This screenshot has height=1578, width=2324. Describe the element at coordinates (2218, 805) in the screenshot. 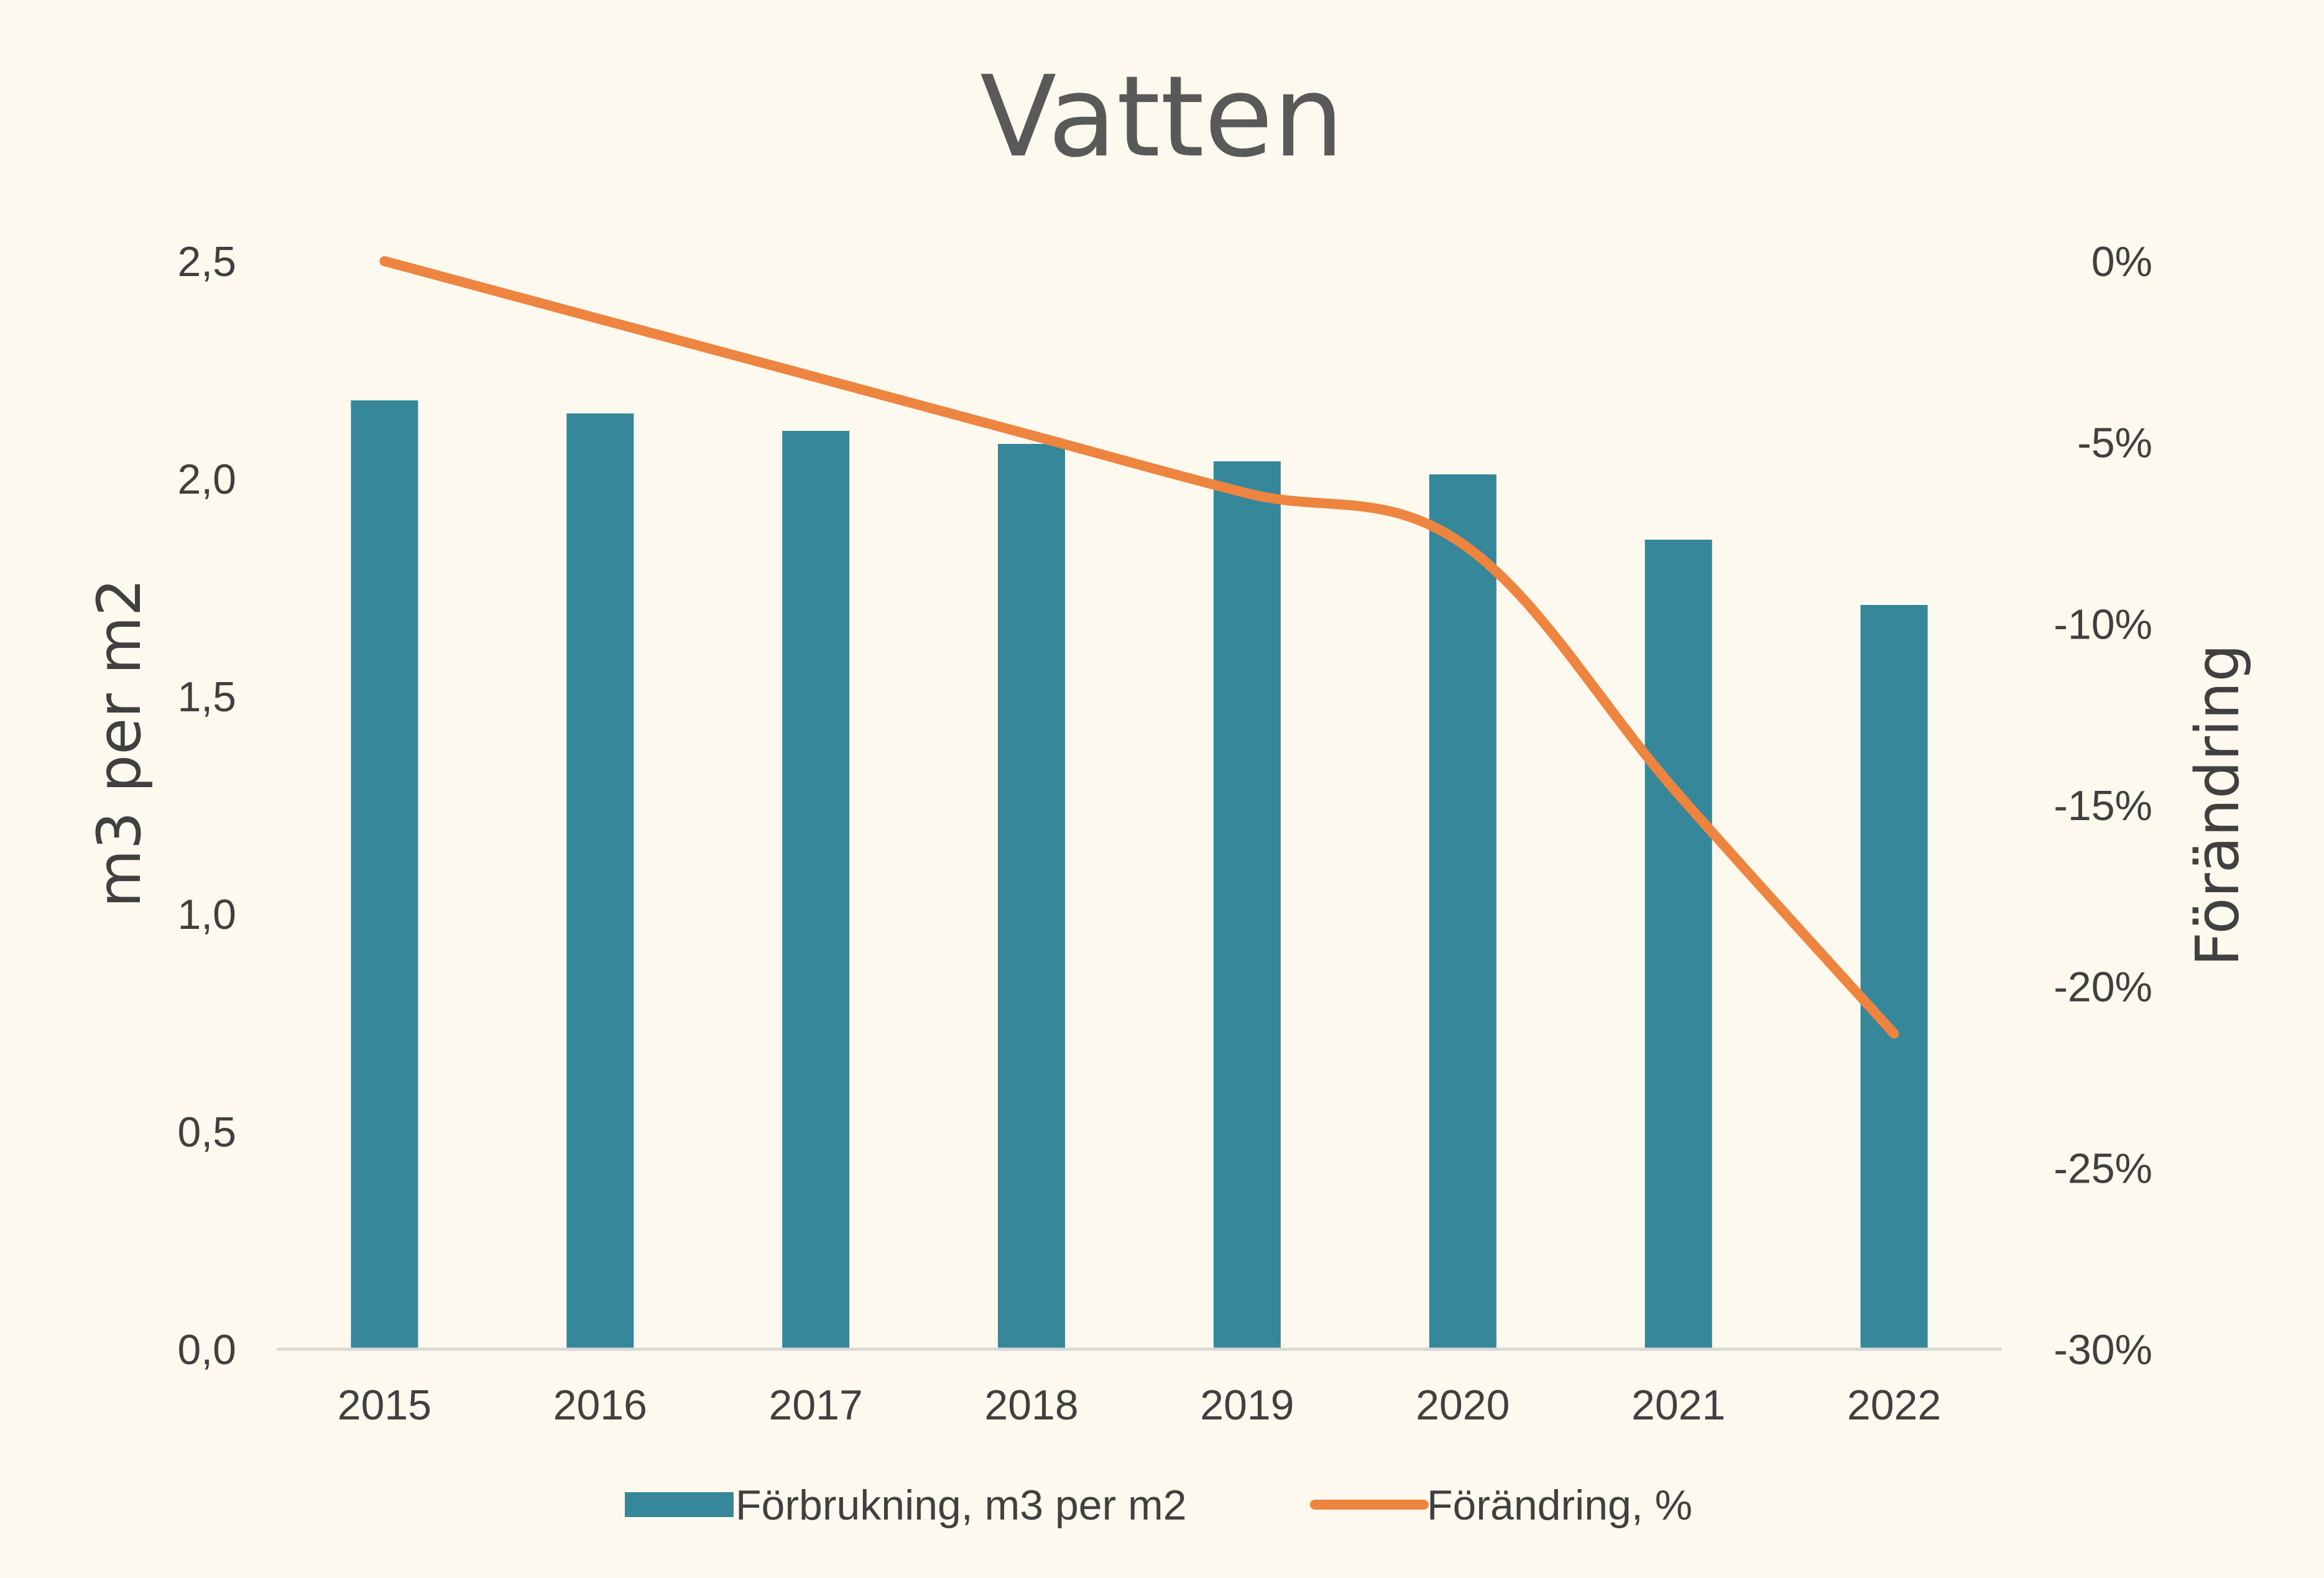

I see `y2-axis-title: Förändring` at that location.